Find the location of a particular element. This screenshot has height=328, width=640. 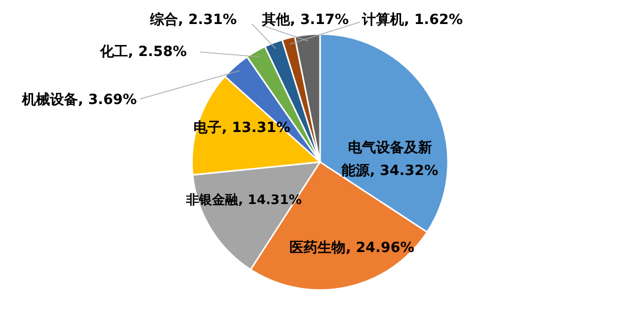

slice-label: 化工, 2.58% is located at coordinates (143, 52).